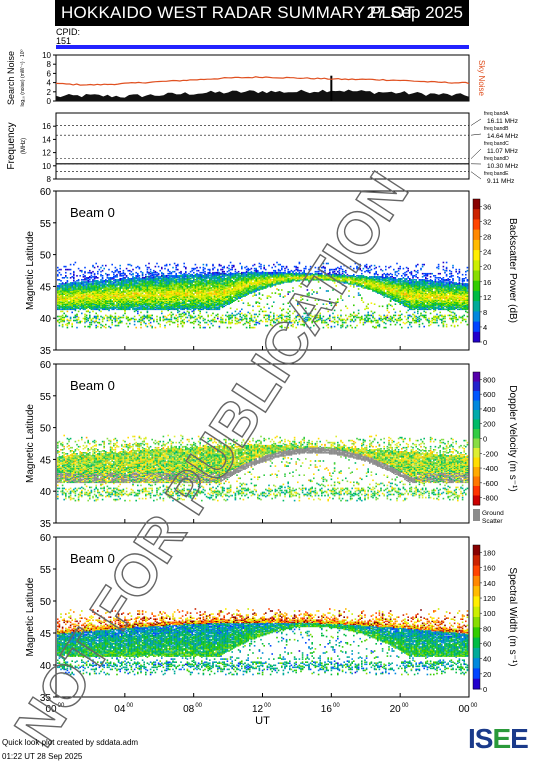 This screenshot has height=763, width=536. Describe the element at coordinates (496, 174) in the screenshot. I see `frequency-band-name: freq bandE` at that location.